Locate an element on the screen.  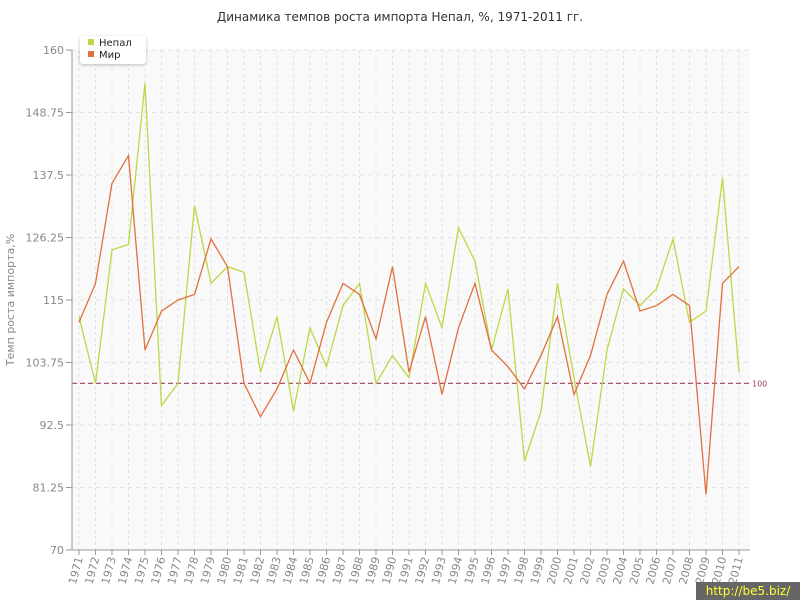
legend-swatch-nepal is located at coordinates (91, 42).